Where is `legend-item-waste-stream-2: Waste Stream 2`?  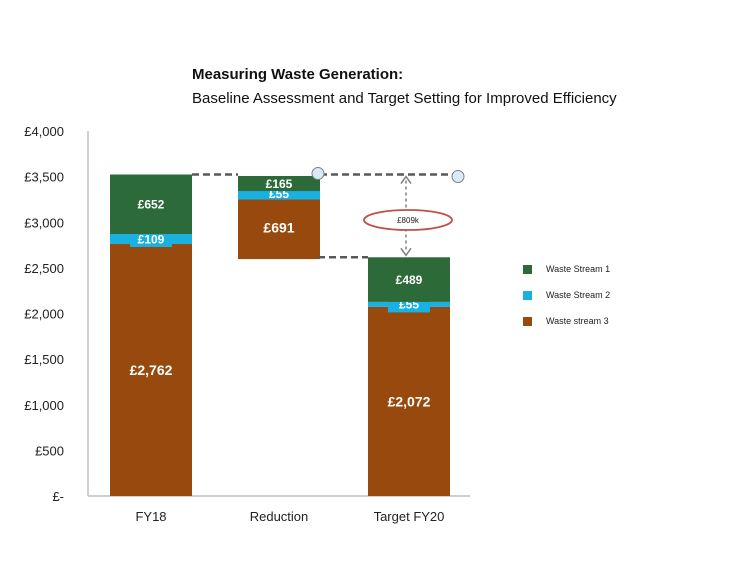
legend-item-waste-stream-2: Waste Stream 2 is located at coordinates (566, 295).